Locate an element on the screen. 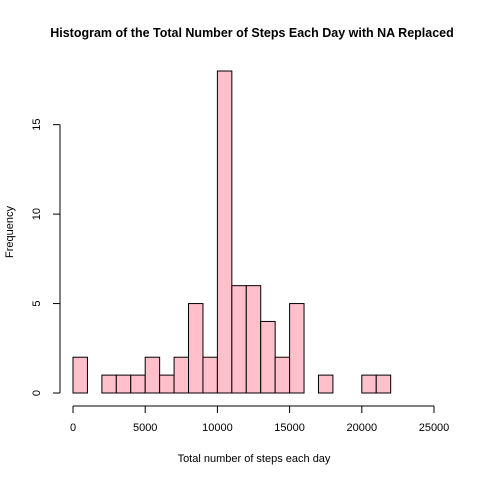 Image resolution: width=480 pixels, height=480 pixels. histogram-bar-2000 is located at coordinates (109, 384).